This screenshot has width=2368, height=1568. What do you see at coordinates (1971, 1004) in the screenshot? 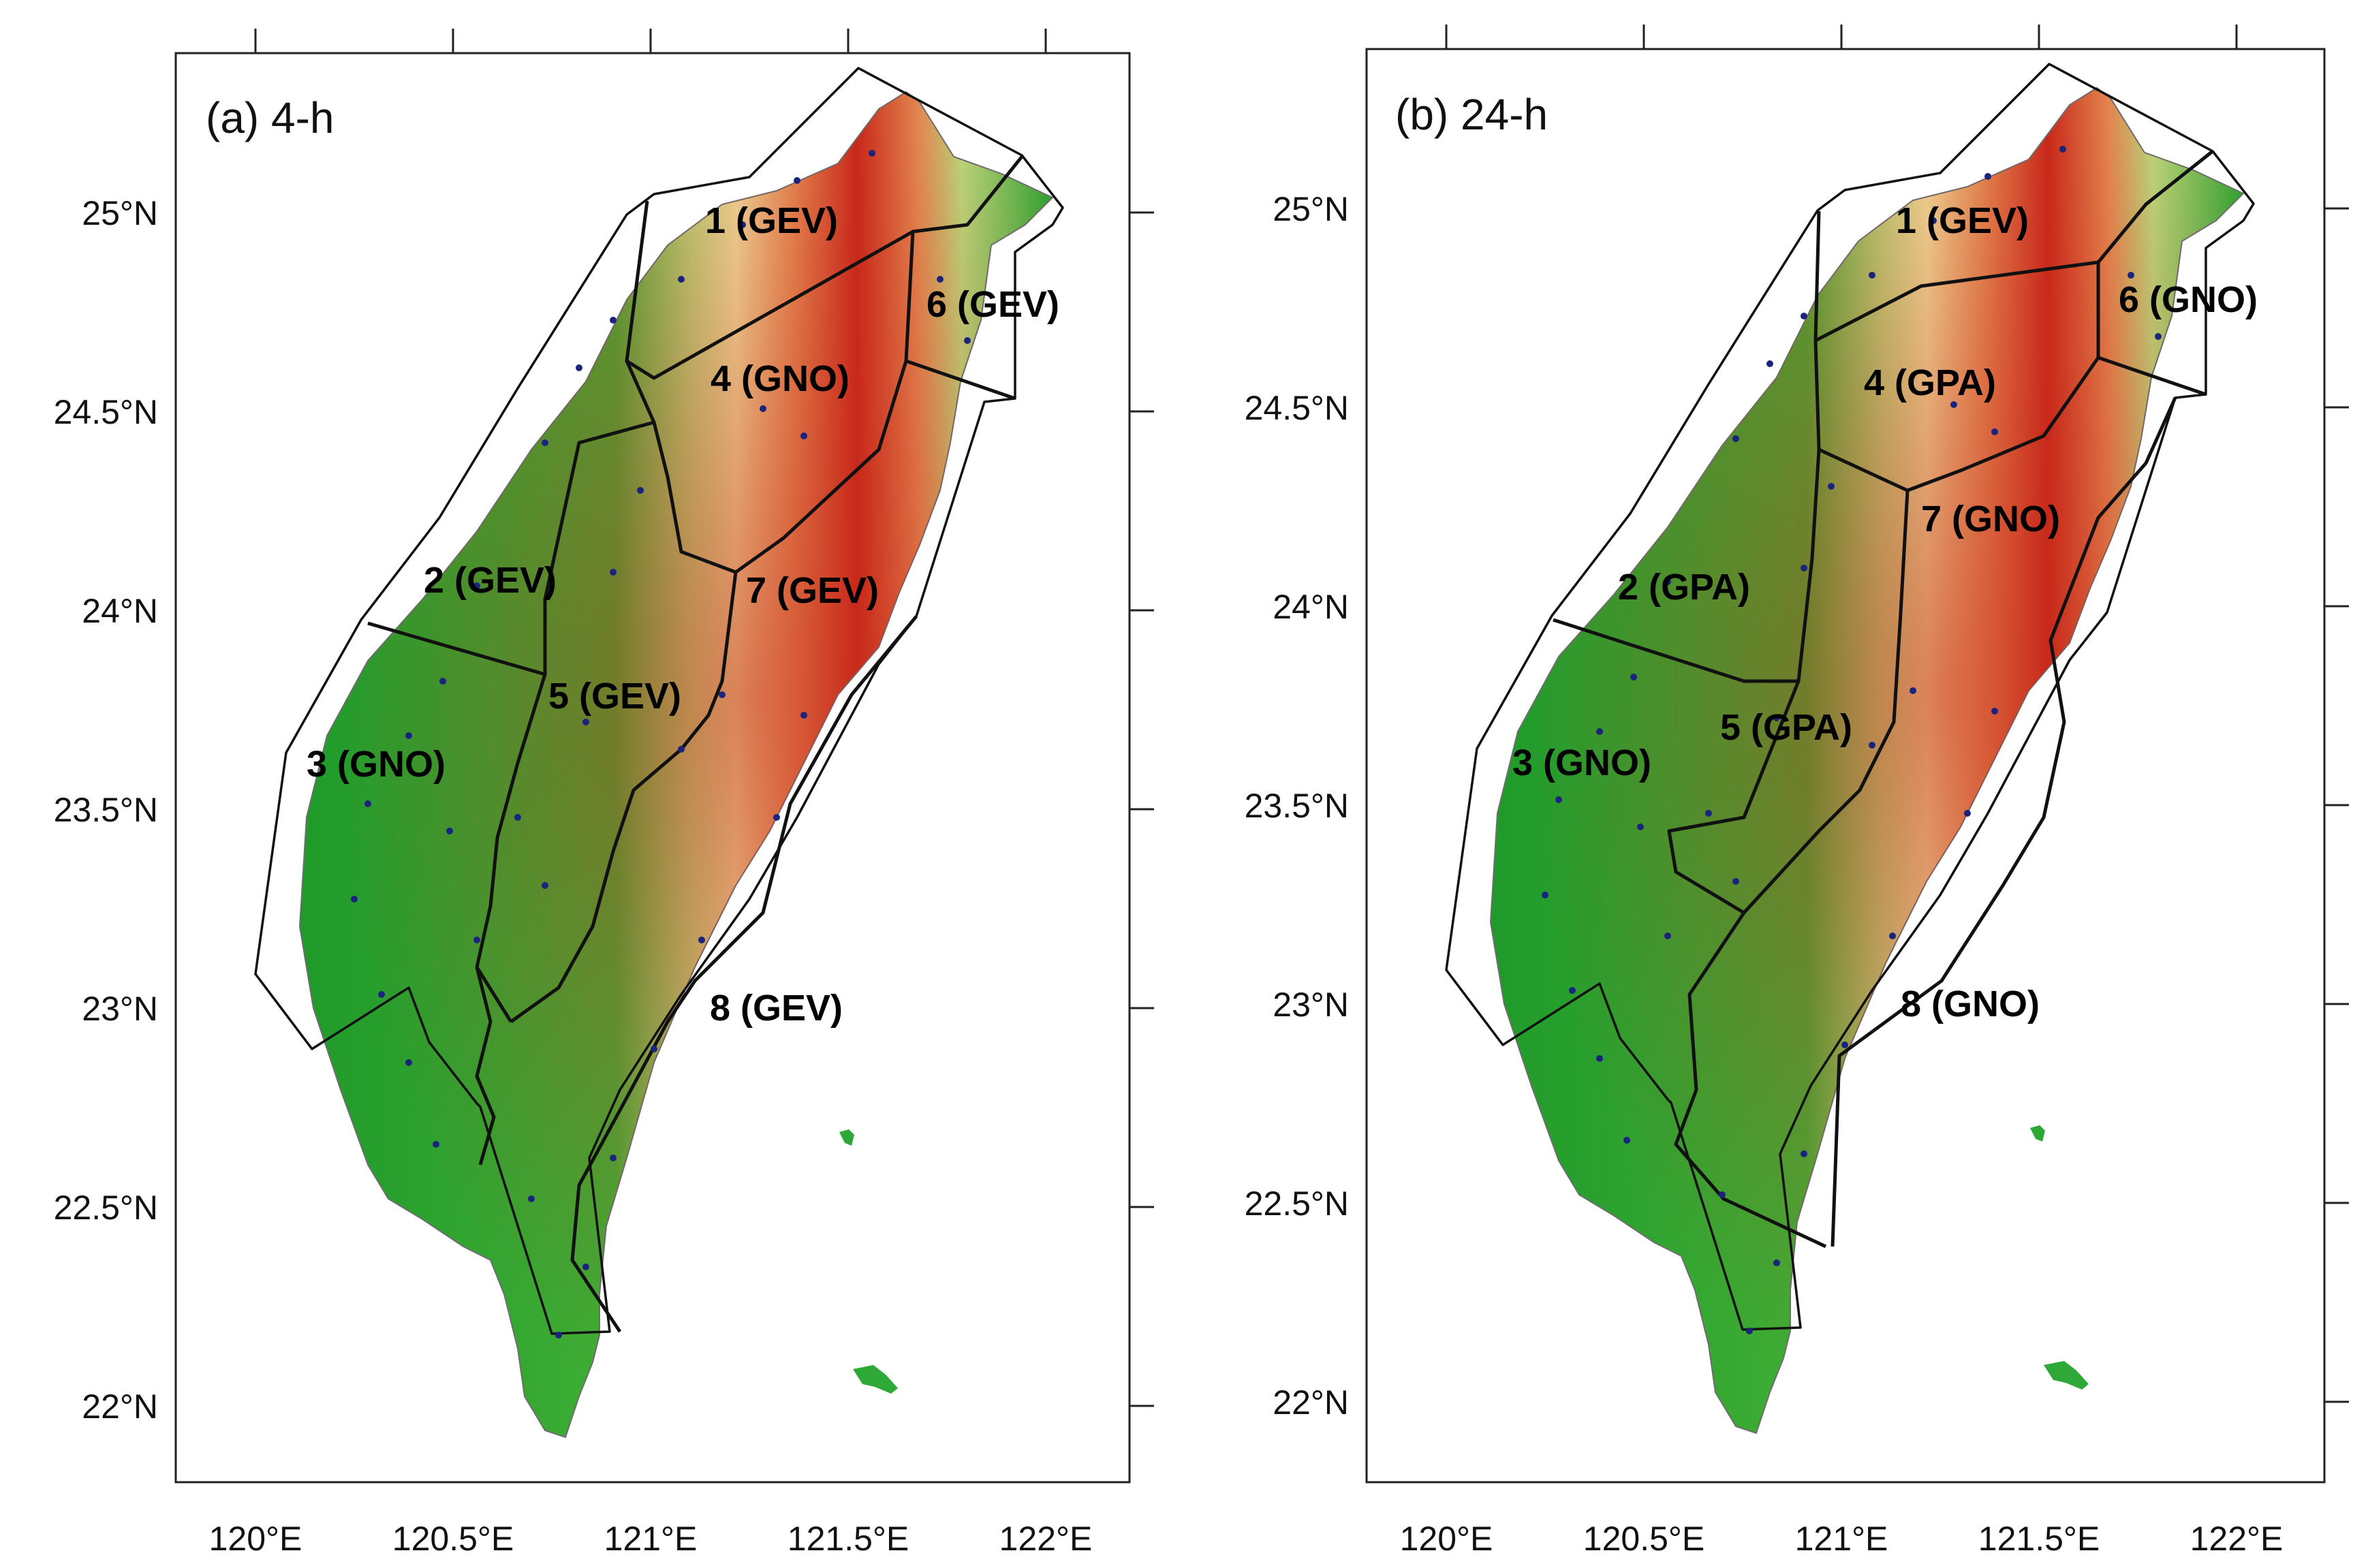
I see `region-label: 8 (GNO)` at bounding box center [1971, 1004].